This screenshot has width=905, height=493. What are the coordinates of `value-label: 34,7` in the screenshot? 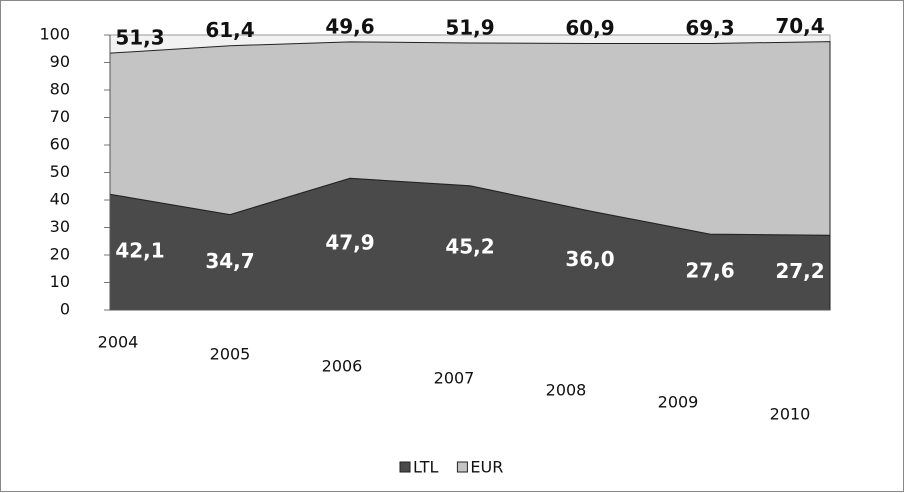 It's located at (229, 261).